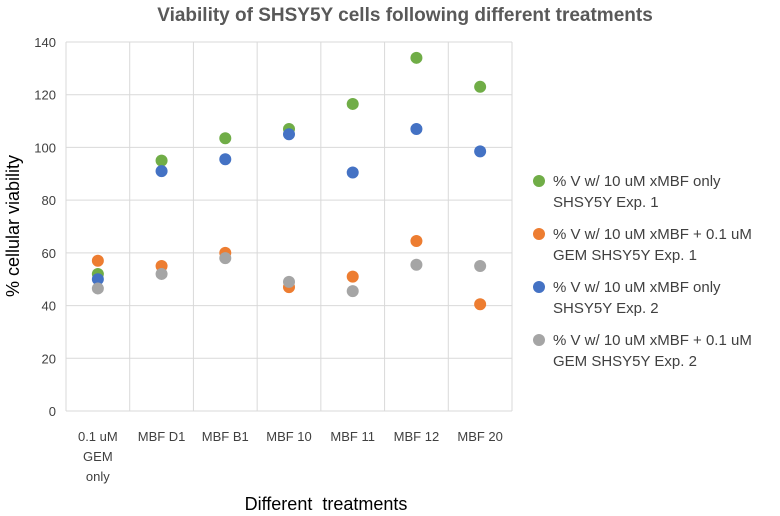  What do you see at coordinates (45, 147) in the screenshot?
I see `y-tick-label: 100` at bounding box center [45, 147].